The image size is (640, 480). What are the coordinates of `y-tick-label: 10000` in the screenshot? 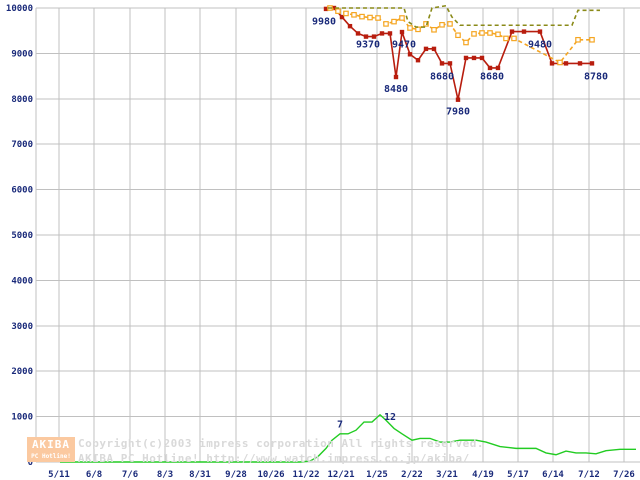 It's located at (19, 9).